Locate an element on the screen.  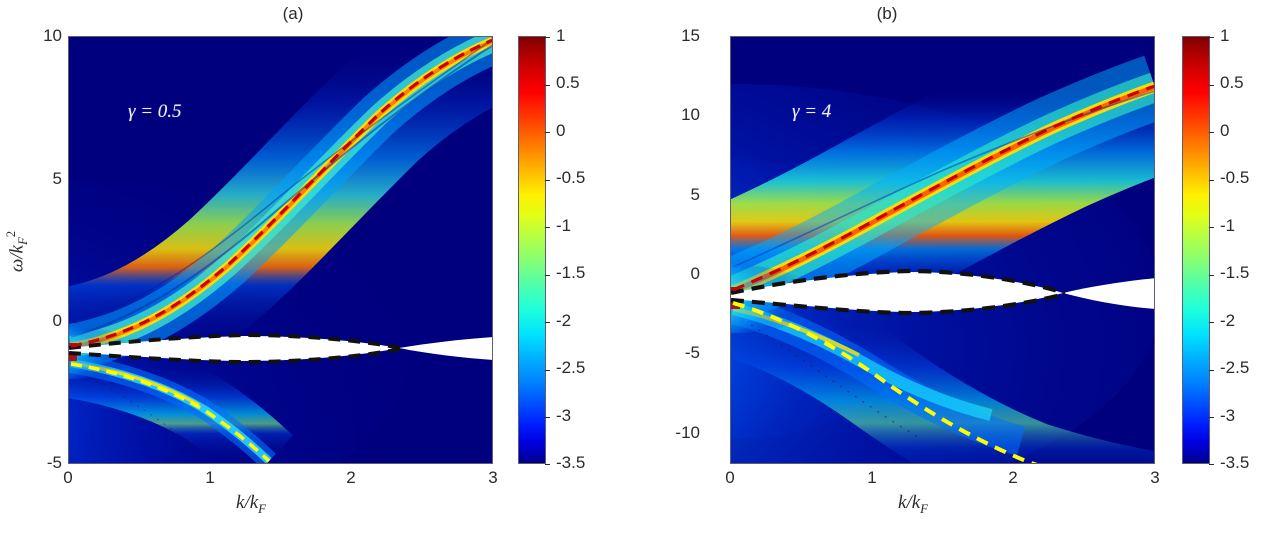
panel-b-xtick-3: 3 is located at coordinates (1155, 477).